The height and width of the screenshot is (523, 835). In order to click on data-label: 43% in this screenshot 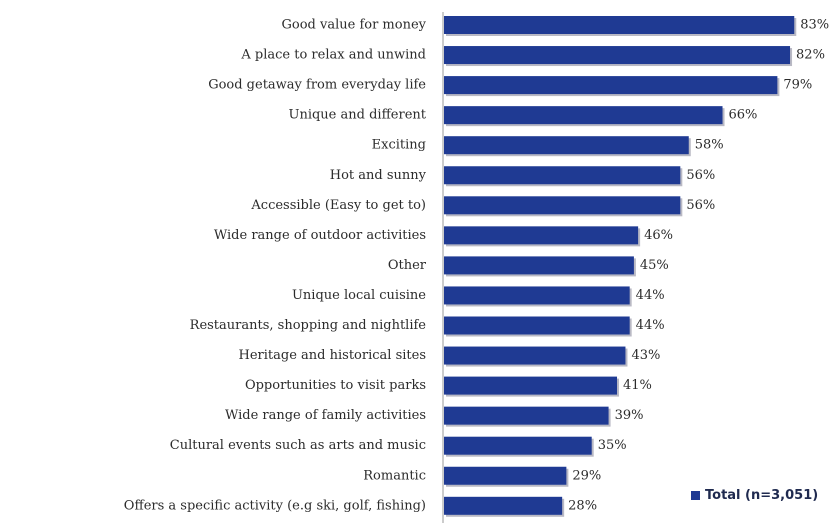, I will do `click(645, 355)`.